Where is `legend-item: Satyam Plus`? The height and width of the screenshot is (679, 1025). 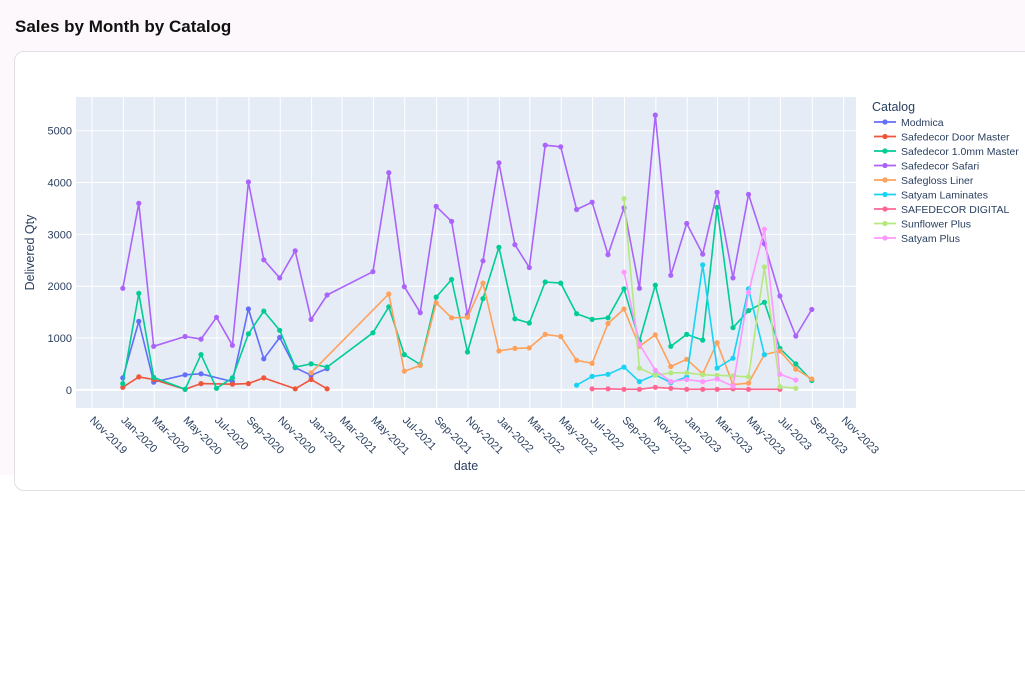 legend-item: Satyam Plus is located at coordinates (917, 239).